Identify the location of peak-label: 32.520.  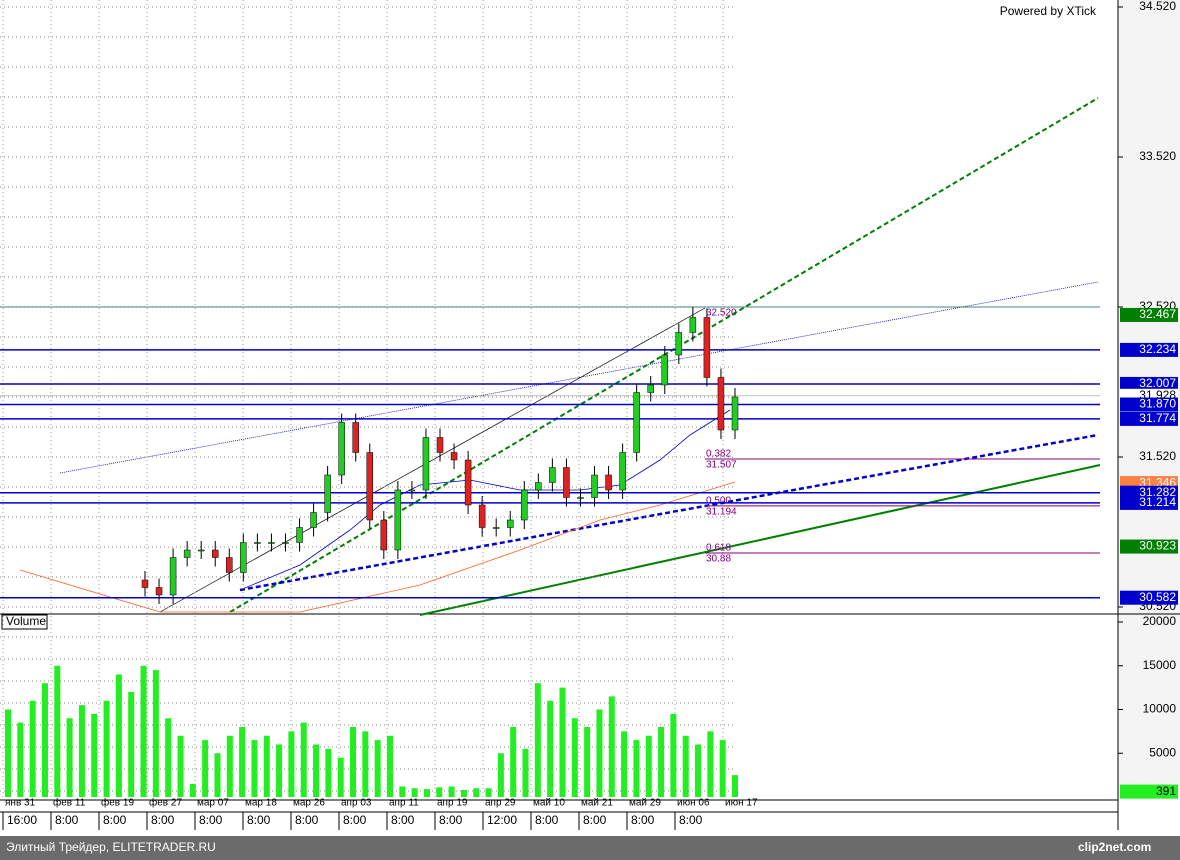
(721, 313).